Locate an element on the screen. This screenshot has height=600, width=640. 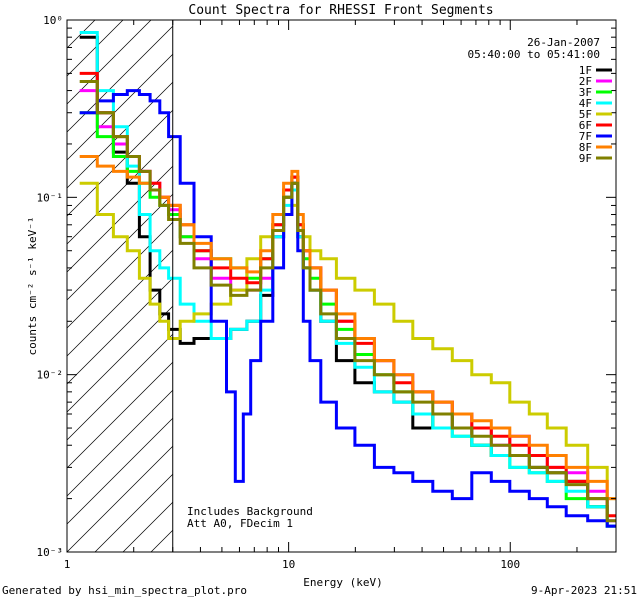
legend-label-2F: 2F is located at coordinates (585, 81).